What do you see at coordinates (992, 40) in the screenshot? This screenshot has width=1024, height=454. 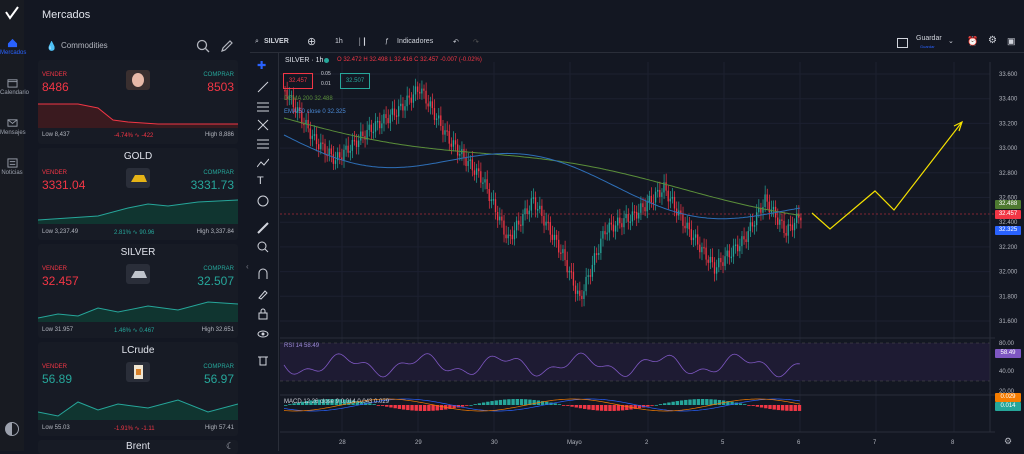 I see `gear-icon: ⚙` at bounding box center [992, 40].